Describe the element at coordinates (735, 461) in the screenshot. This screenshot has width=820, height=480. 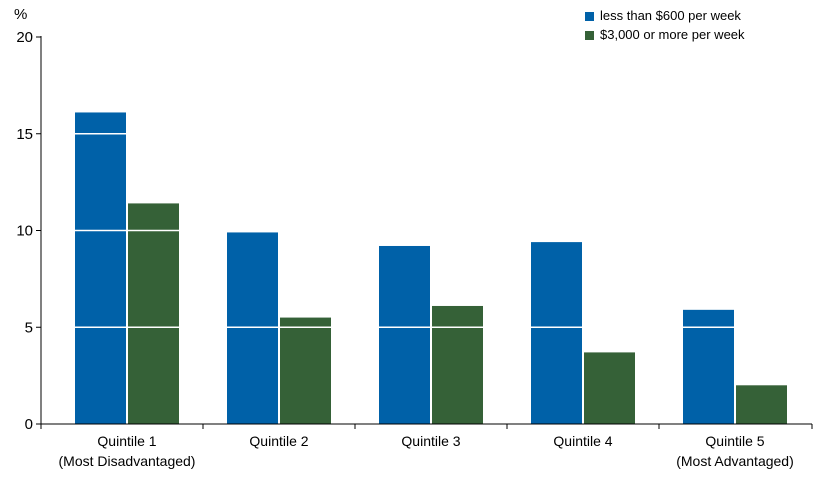
I see `category-sublabel-5: (Most Advantaged)` at that location.